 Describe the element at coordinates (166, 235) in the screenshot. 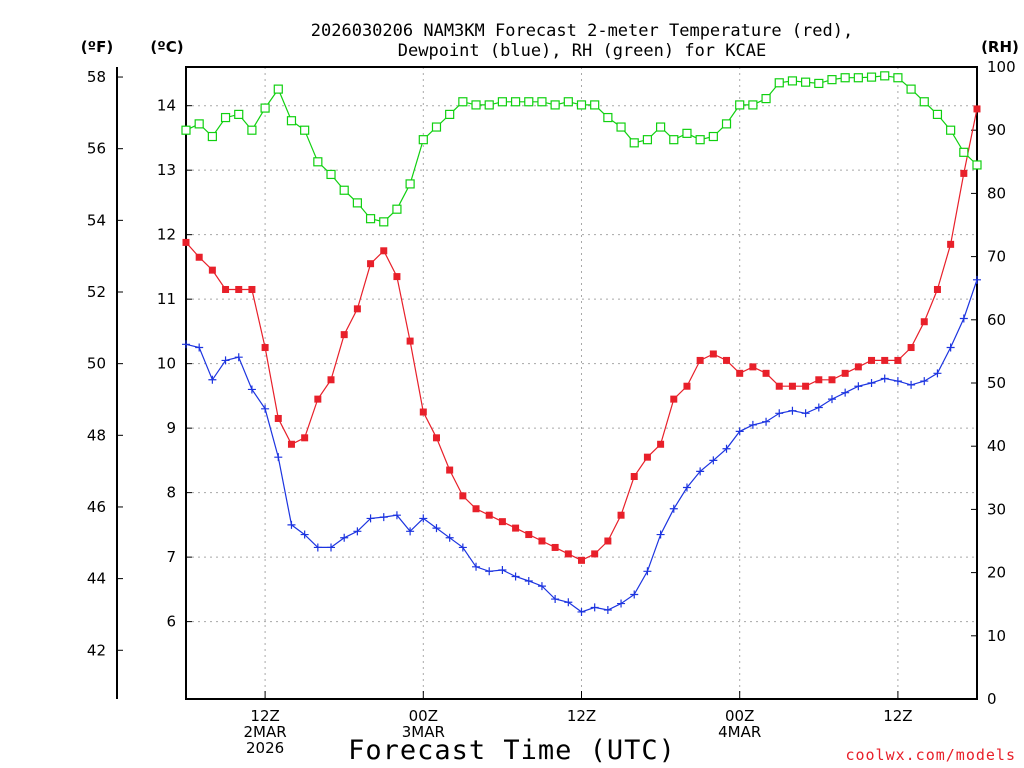

I see `celsius-tick-label: 12` at that location.